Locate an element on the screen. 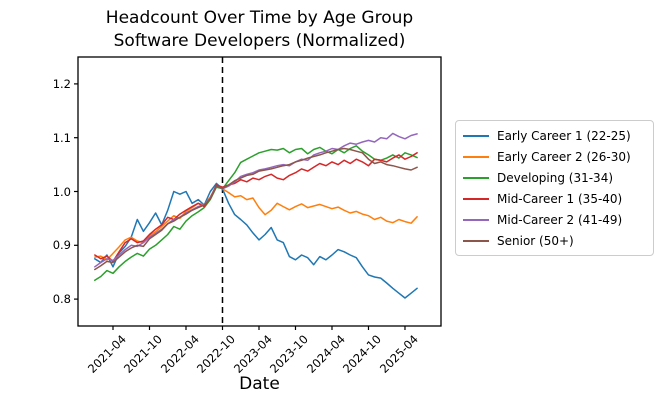  legend-item: Mid-Career 1 (35-40) is located at coordinates (554, 198).